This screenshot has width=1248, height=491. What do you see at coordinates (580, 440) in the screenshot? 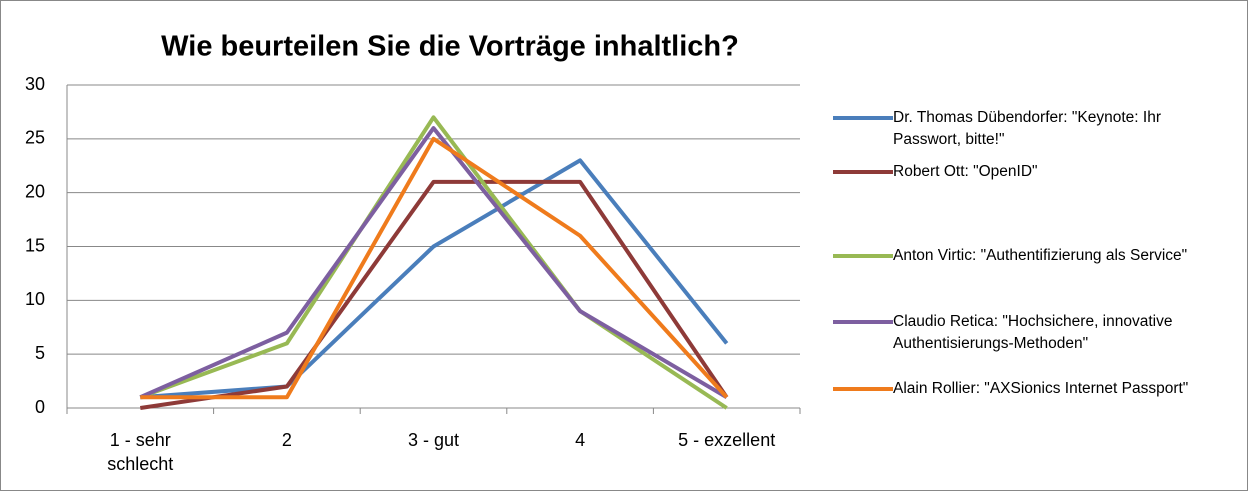
I see `x-tick-label: 4` at bounding box center [580, 440].